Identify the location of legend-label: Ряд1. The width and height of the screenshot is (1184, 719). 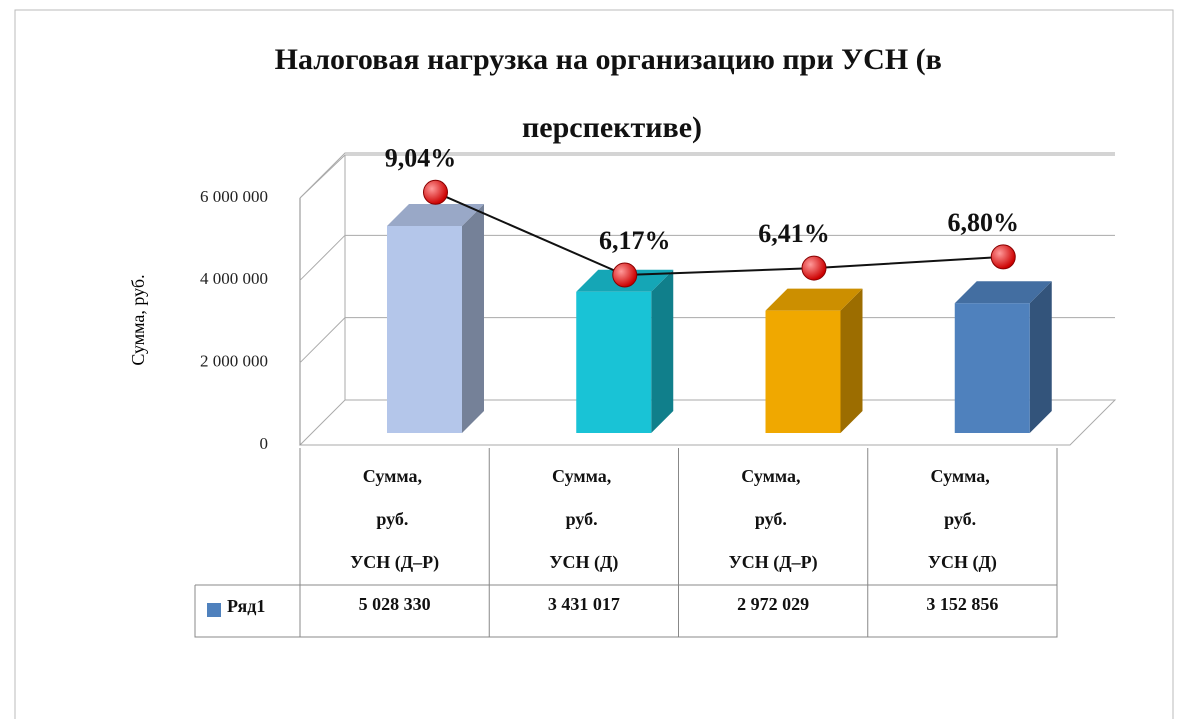
(246, 606).